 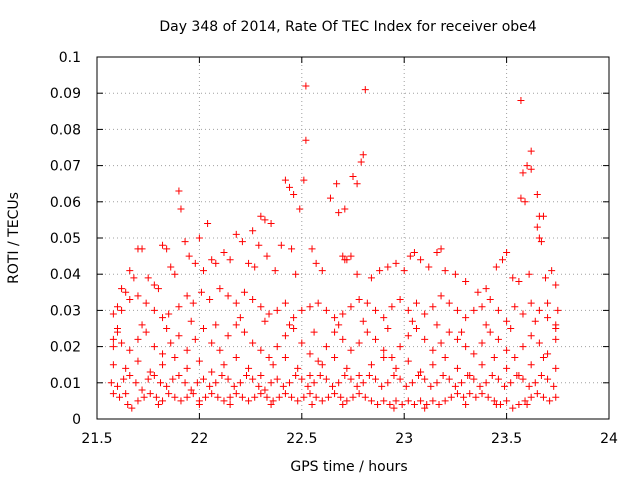 I want to click on y-tick-label: 0.06, so click(x=65, y=203).